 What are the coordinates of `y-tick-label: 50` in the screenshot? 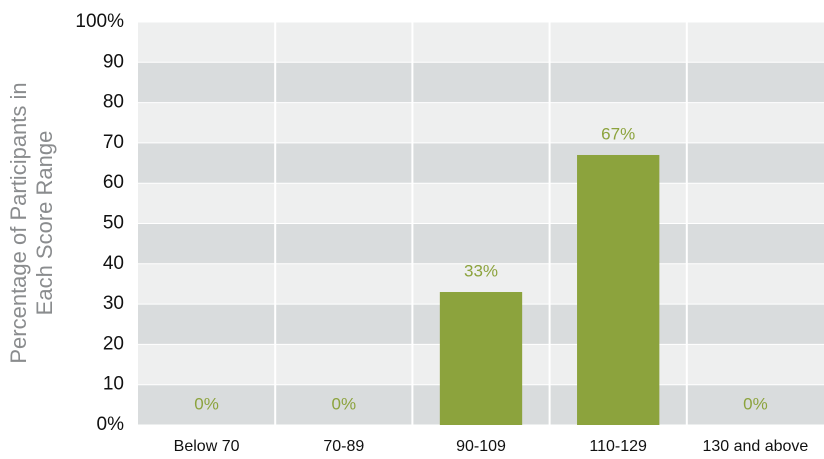 It's located at (113, 223).